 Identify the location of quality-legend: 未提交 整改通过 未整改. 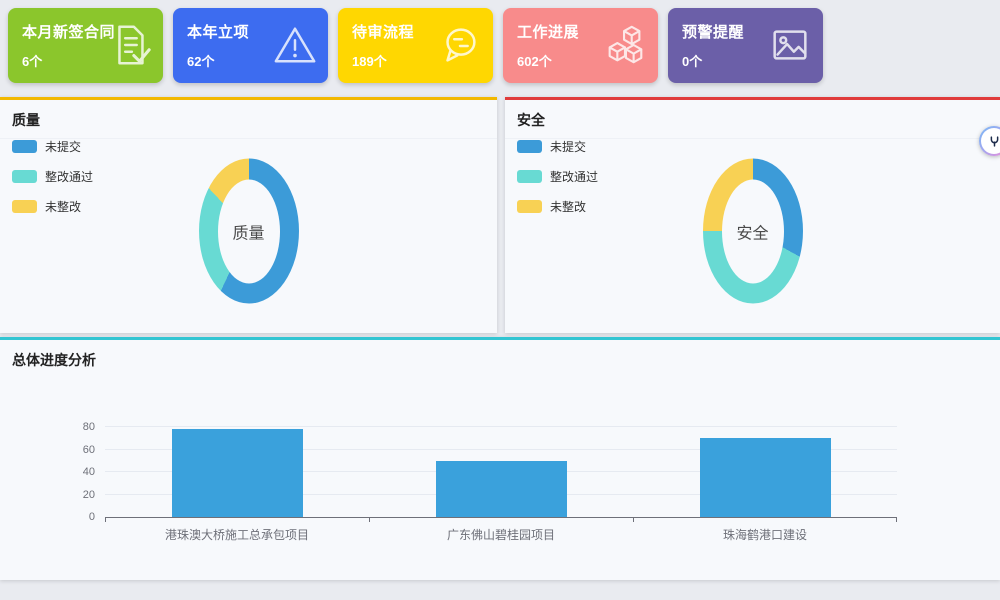
(52, 183).